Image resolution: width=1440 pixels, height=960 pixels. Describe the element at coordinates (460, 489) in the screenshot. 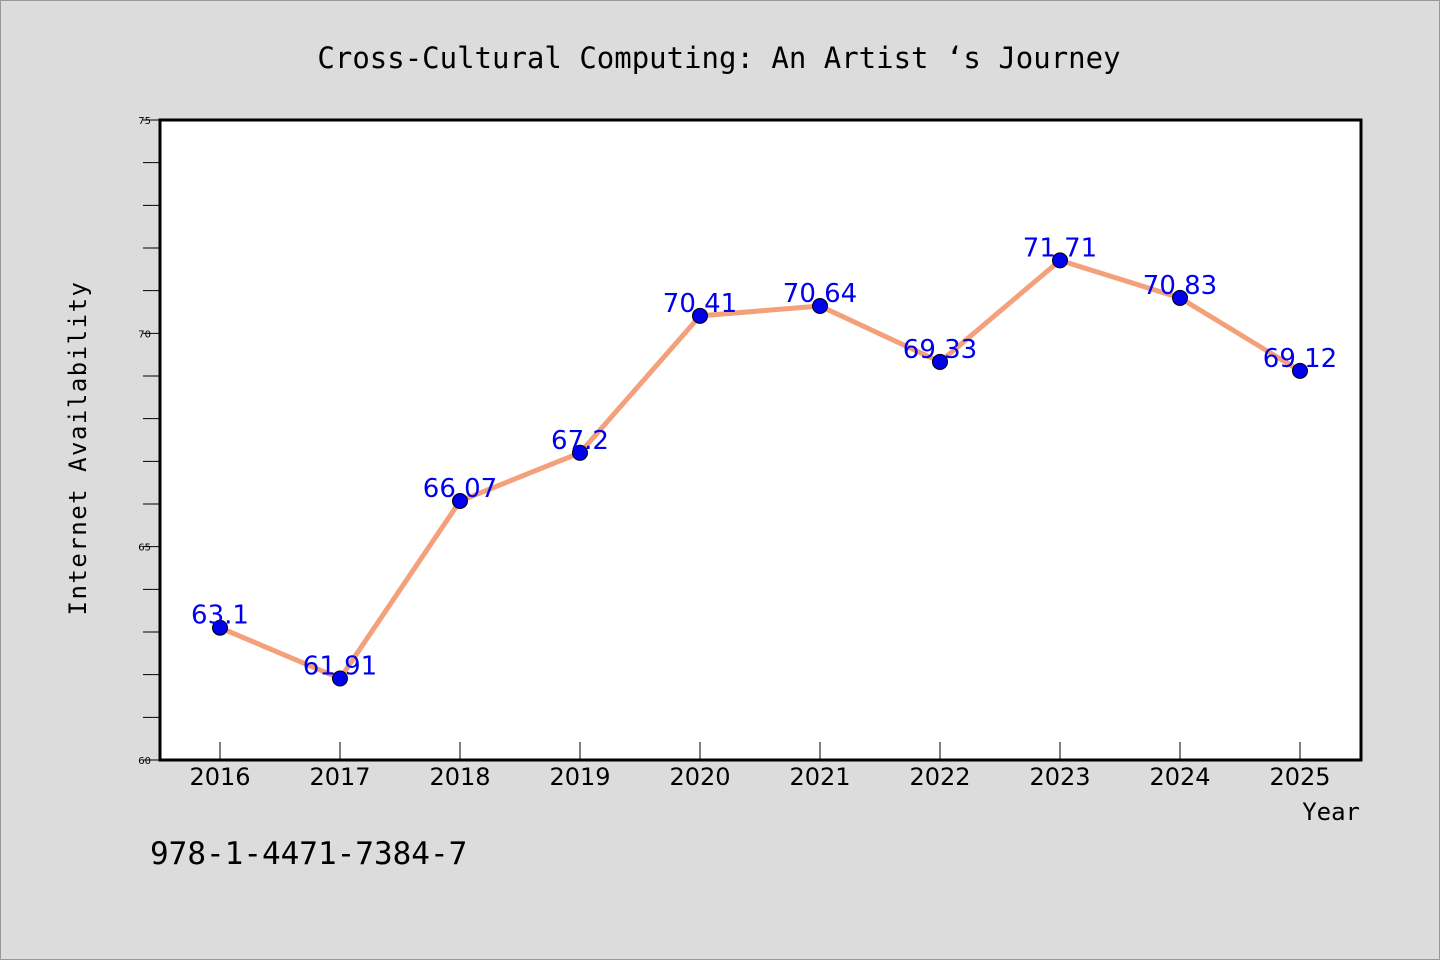

I see `data-label: 66.07` at that location.